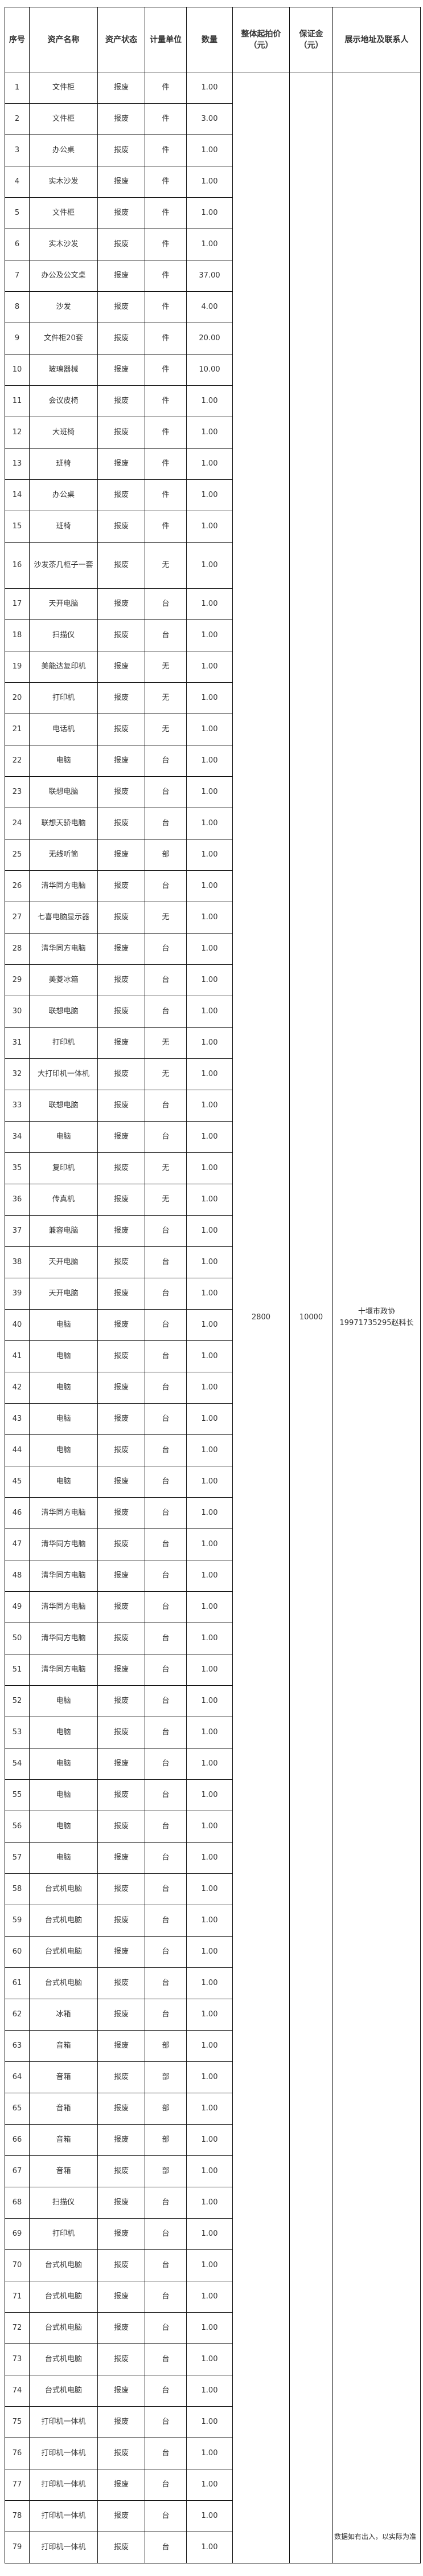 The width and height of the screenshot is (423, 2576). What do you see at coordinates (17, 2077) in the screenshot?
I see `cell-index: 64` at bounding box center [17, 2077].